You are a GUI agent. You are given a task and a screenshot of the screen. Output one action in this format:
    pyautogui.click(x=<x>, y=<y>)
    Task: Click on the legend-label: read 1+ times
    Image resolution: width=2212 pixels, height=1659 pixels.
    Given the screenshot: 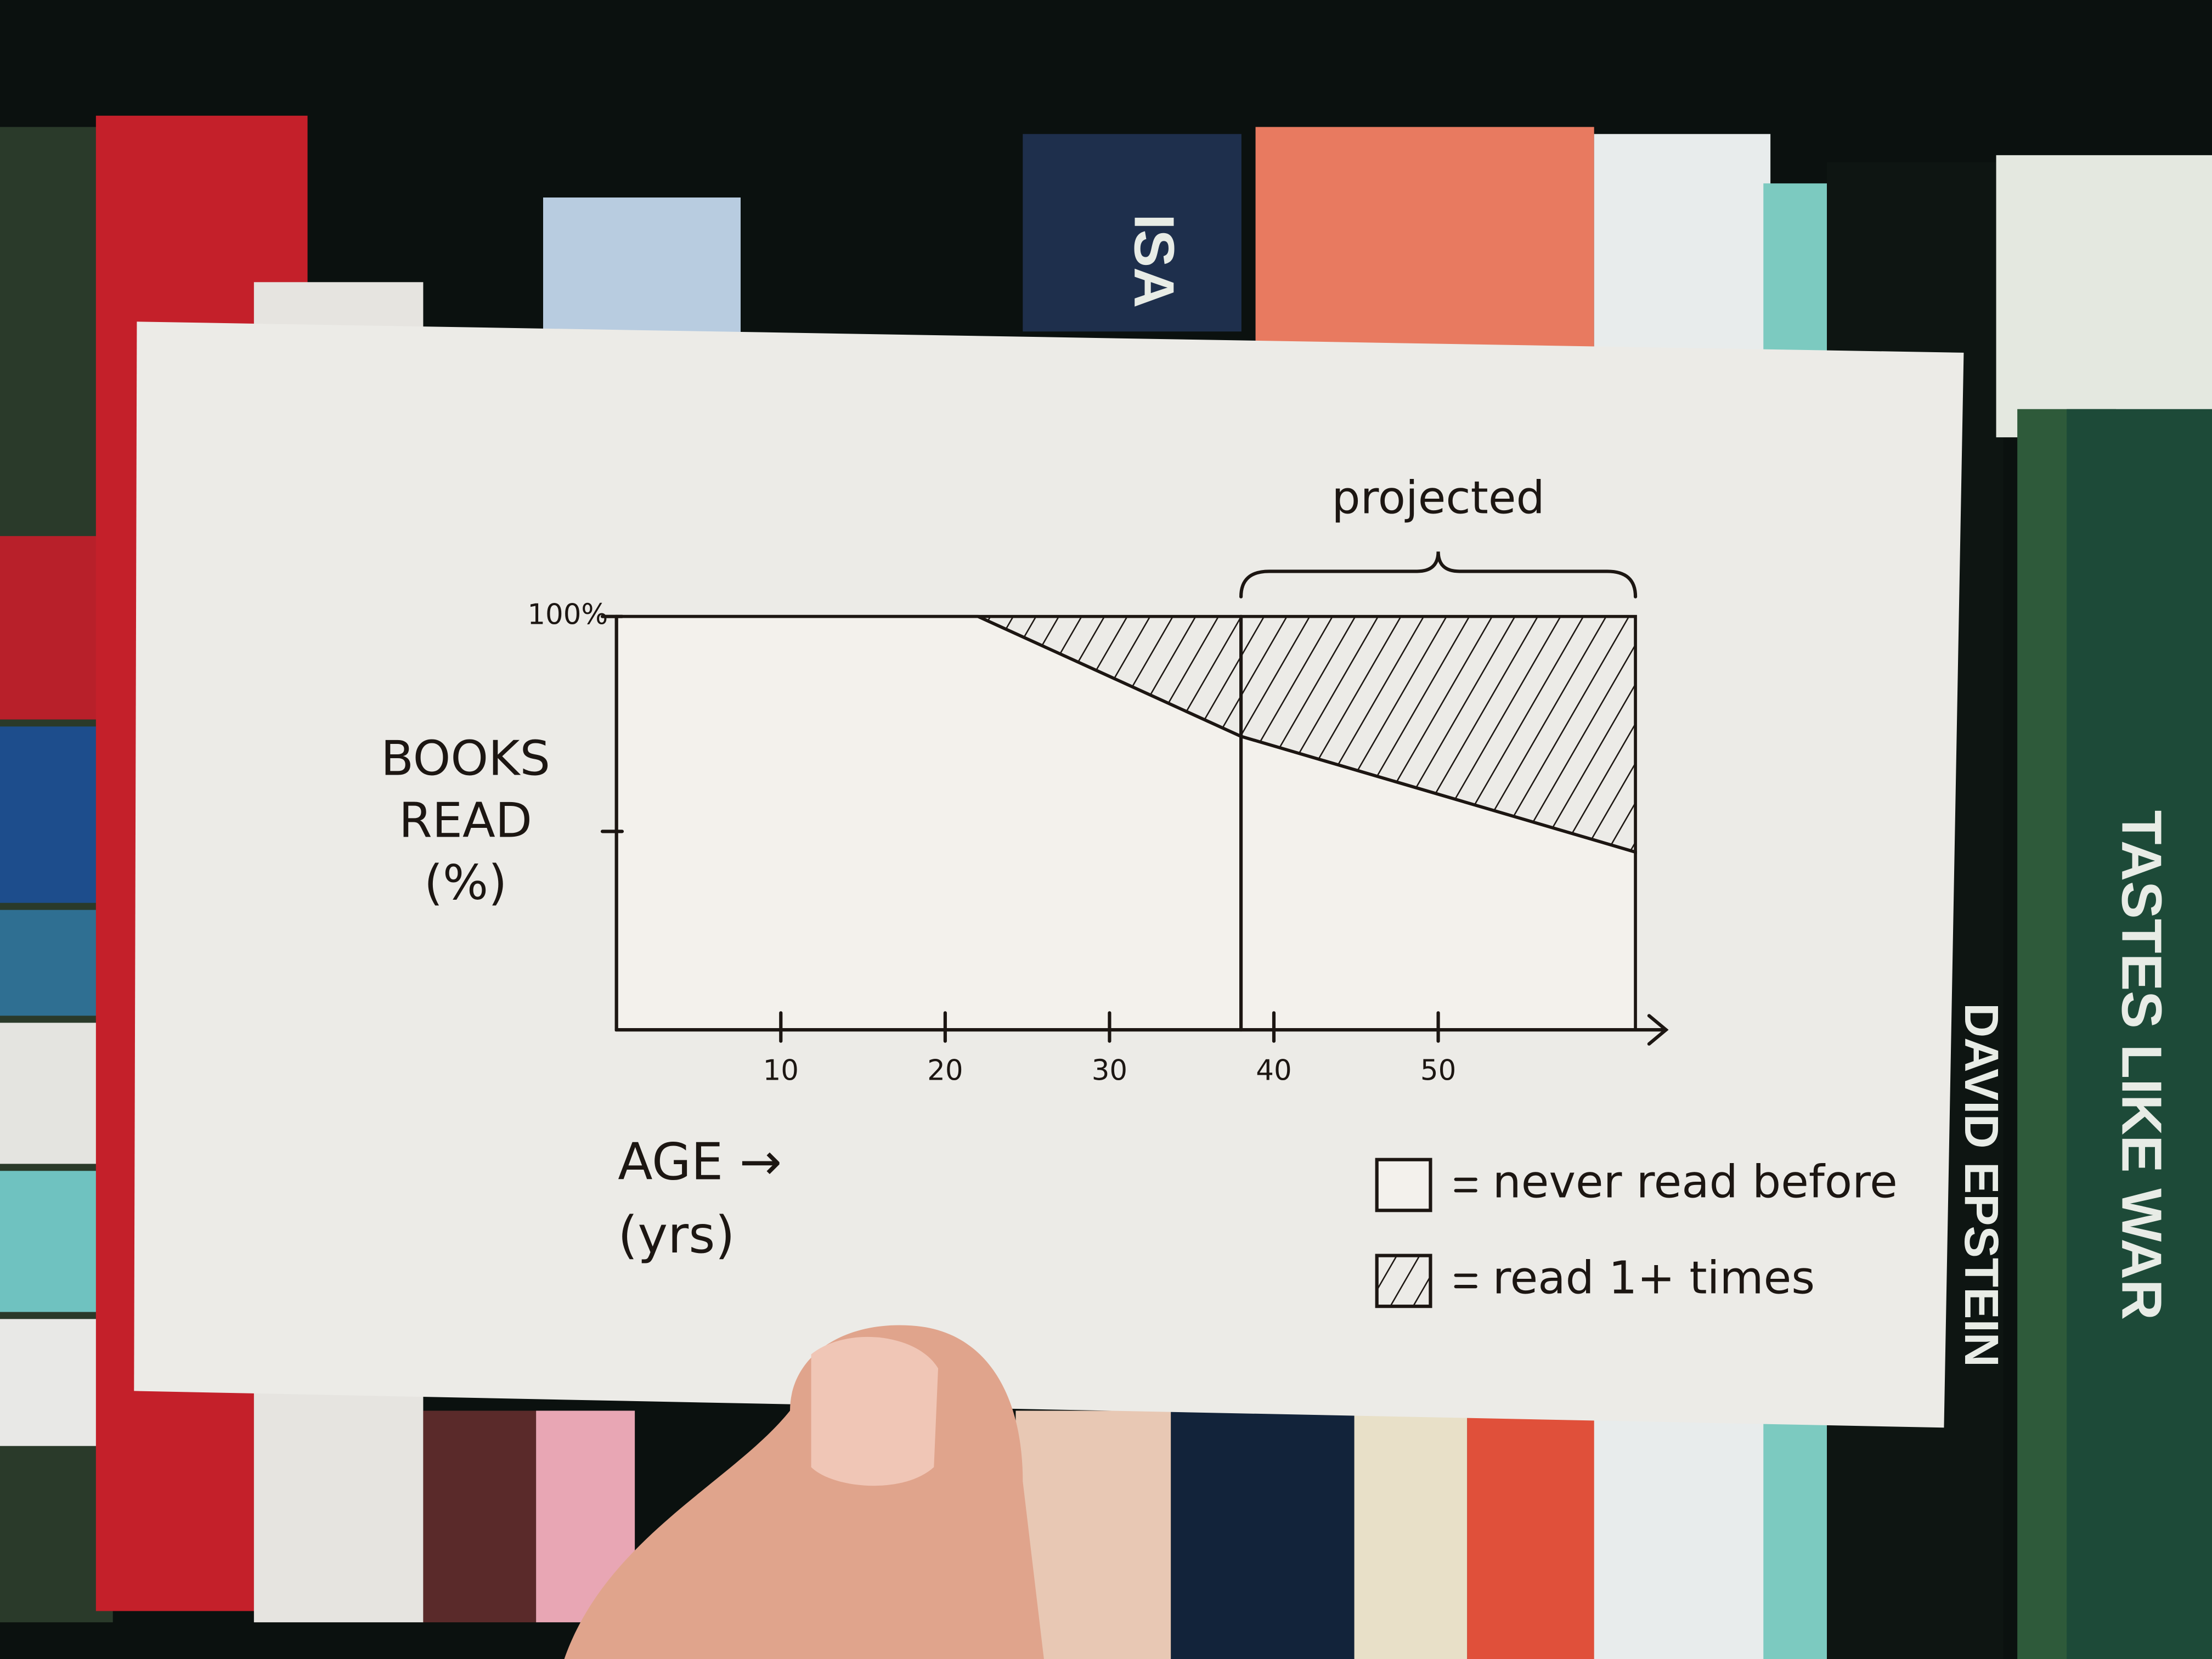 What is the action you would take?
    pyautogui.click(x=1654, y=1278)
    